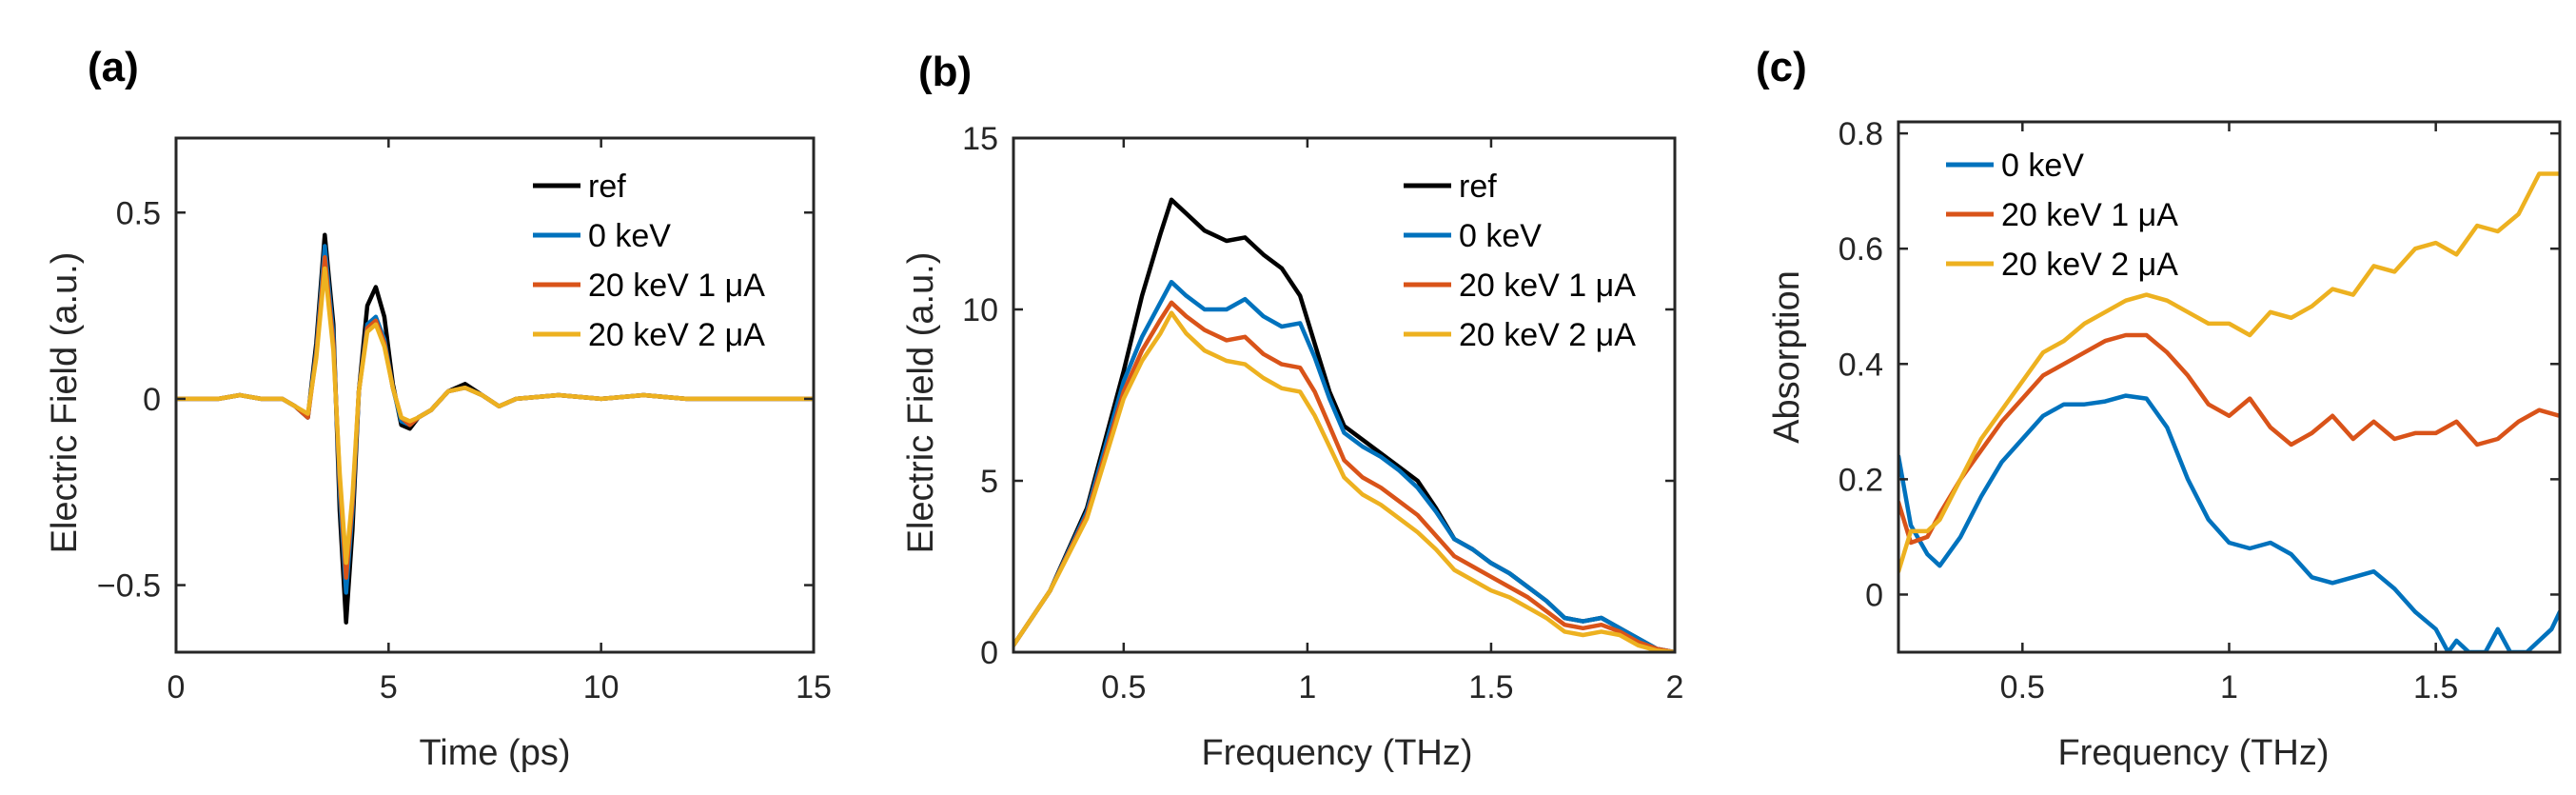  I want to click on x-axis-label-b: Frequency (THz), so click(1336, 753).